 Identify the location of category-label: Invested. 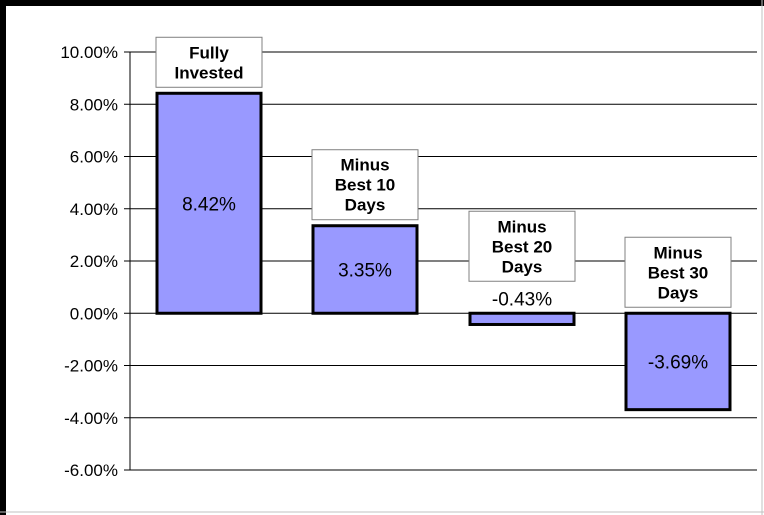
(209, 72).